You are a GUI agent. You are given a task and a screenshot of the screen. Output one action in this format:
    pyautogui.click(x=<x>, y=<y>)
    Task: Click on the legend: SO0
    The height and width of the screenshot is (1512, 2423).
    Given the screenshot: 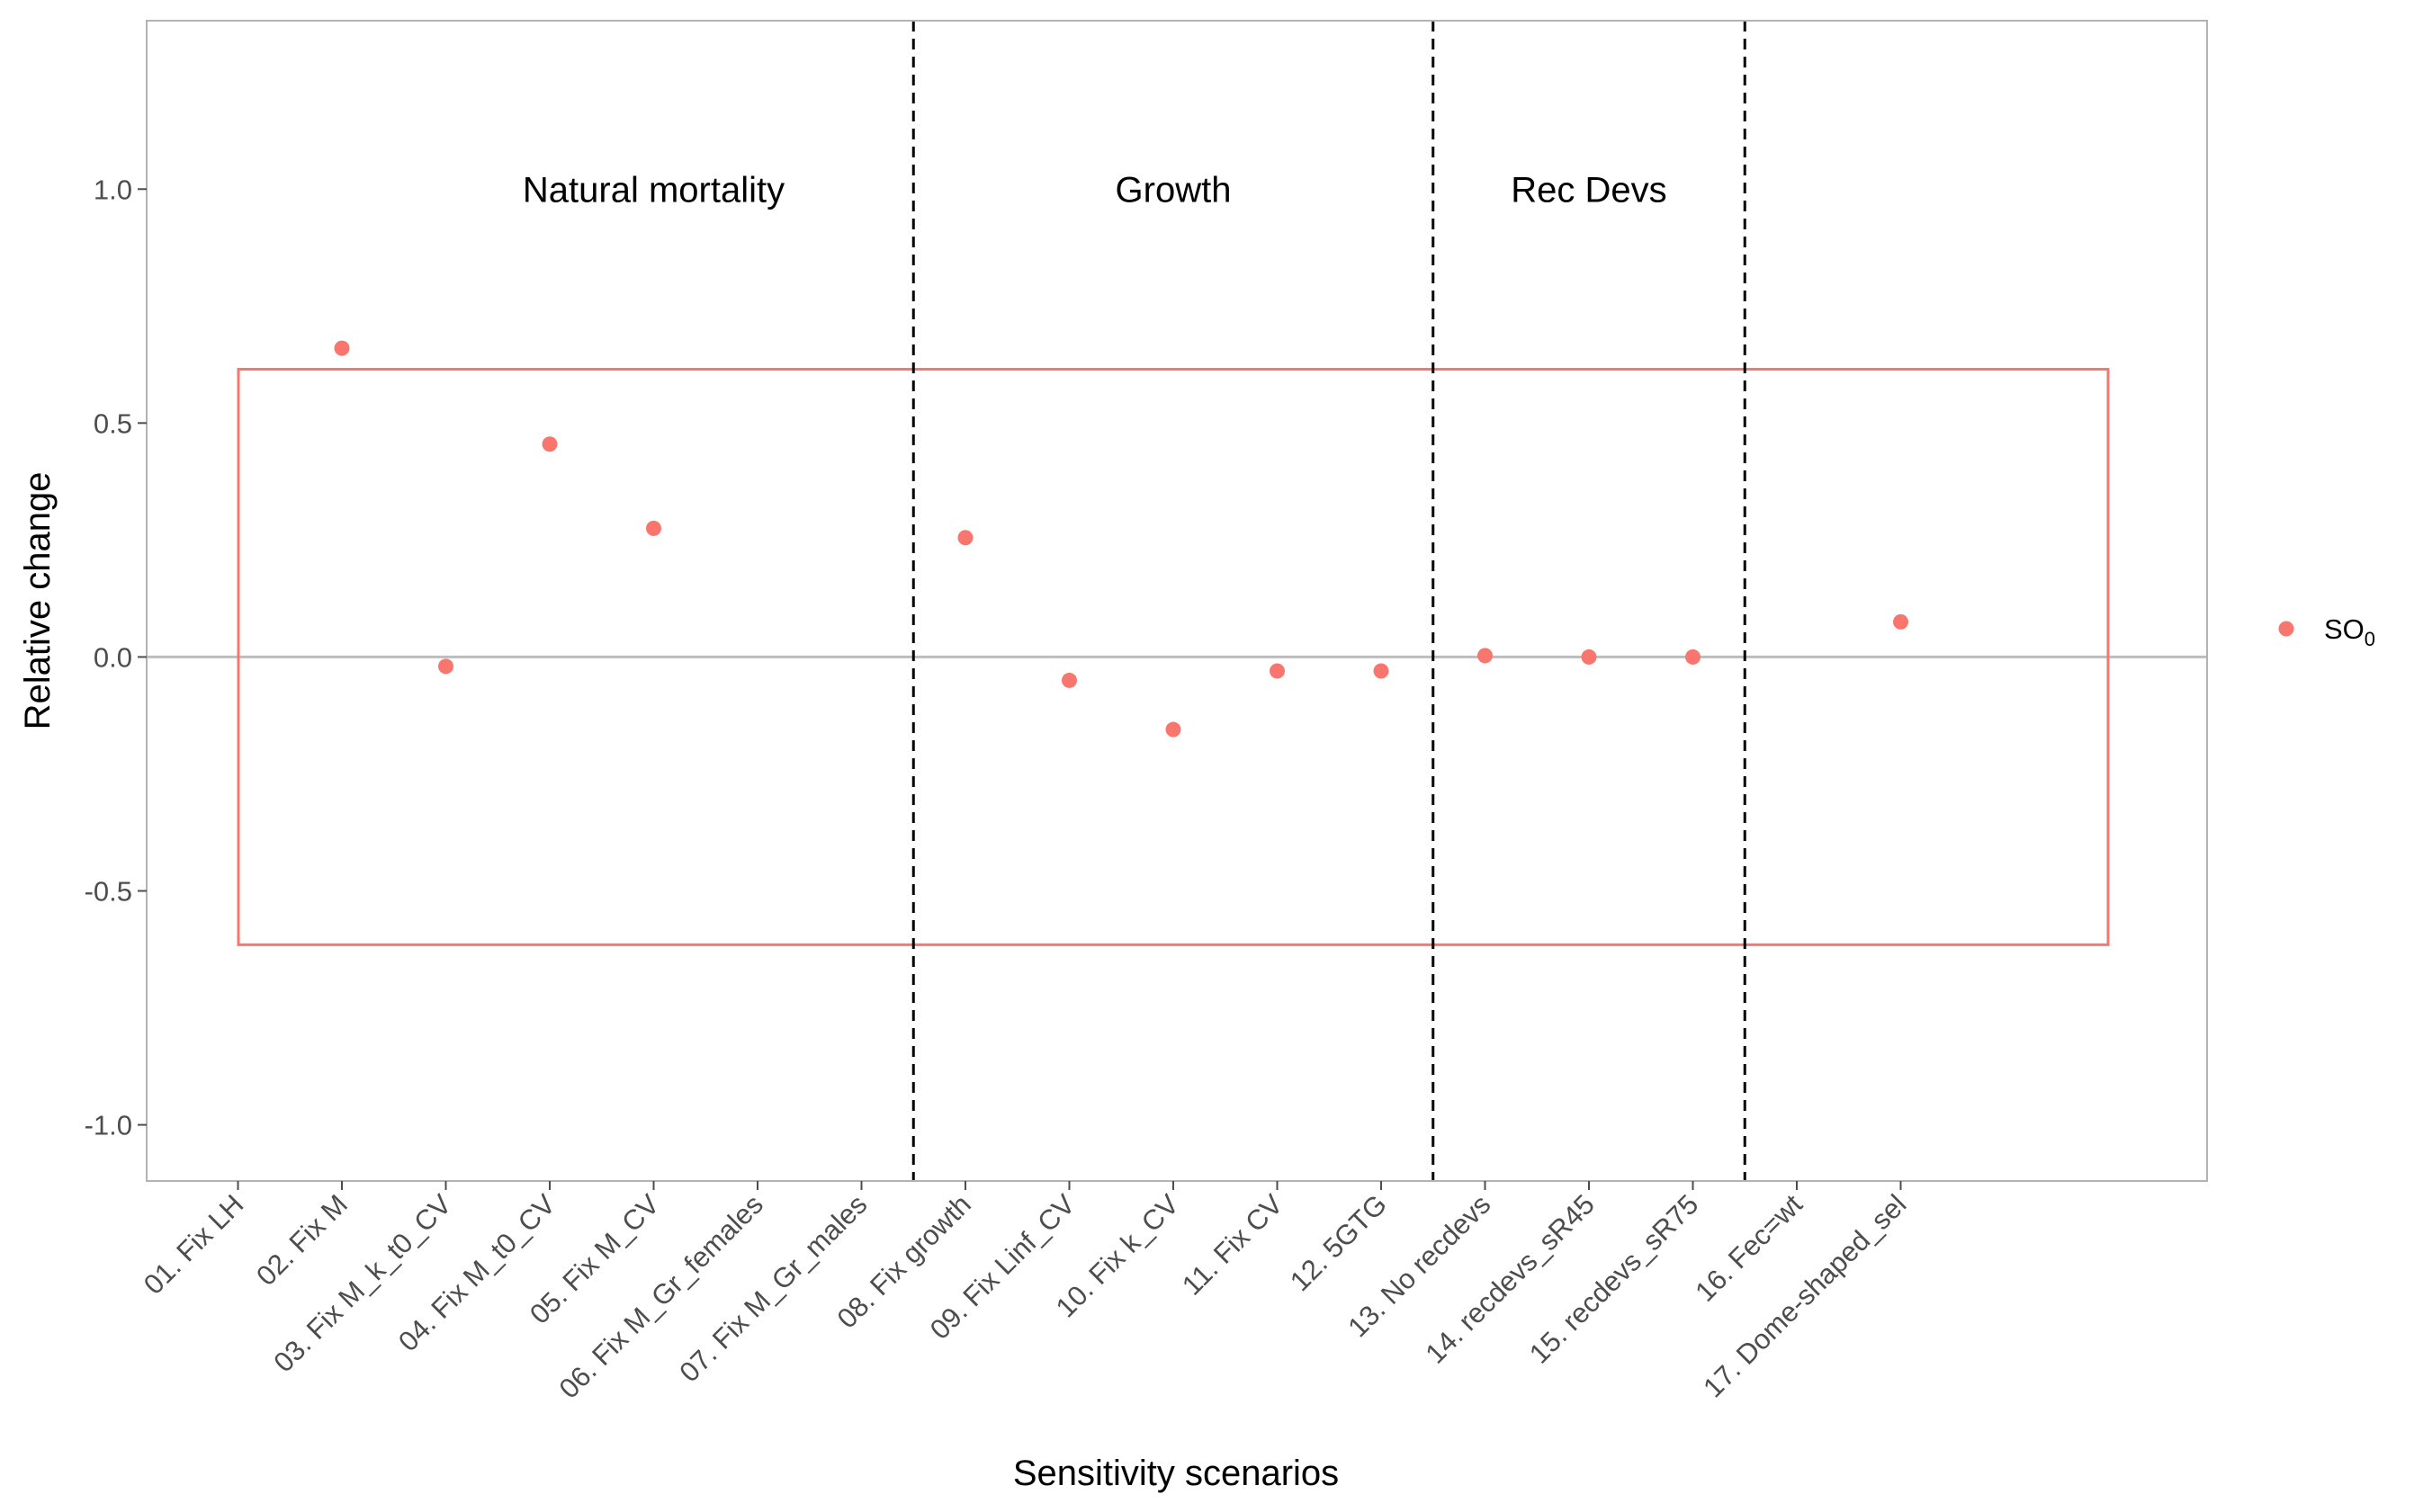 What is the action you would take?
    pyautogui.click(x=2326, y=631)
    